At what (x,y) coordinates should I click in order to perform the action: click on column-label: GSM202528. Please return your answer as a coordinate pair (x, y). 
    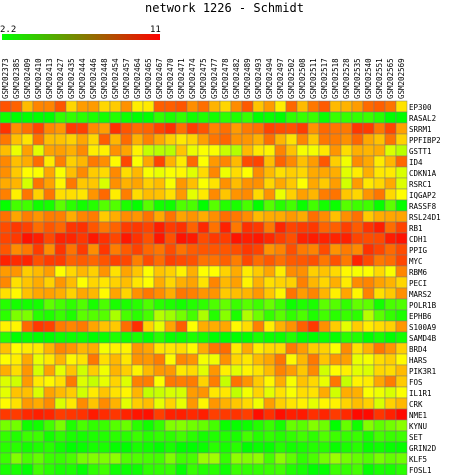
    Looking at the image, I should click on (346, 78).